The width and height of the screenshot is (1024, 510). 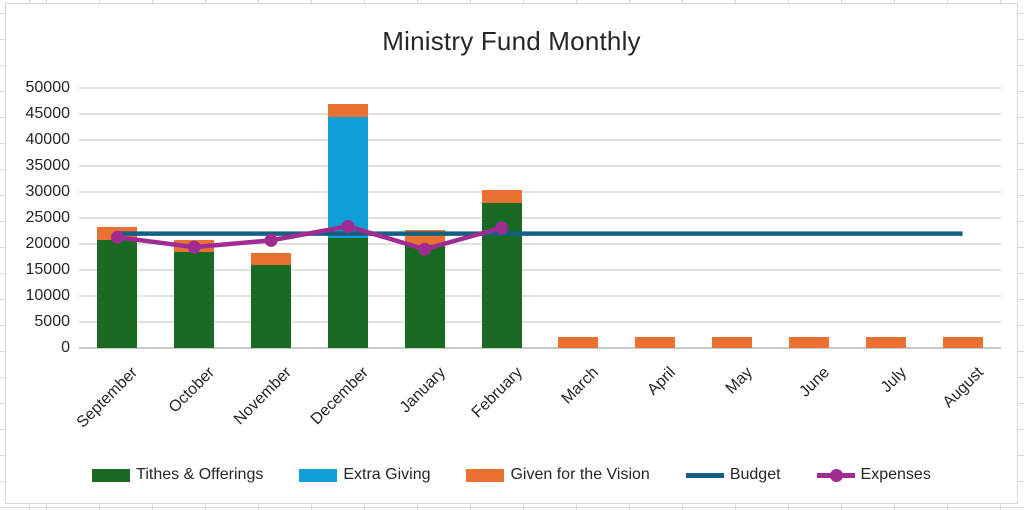 What do you see at coordinates (580, 386) in the screenshot?
I see `x-axis-label-march: March` at bounding box center [580, 386].